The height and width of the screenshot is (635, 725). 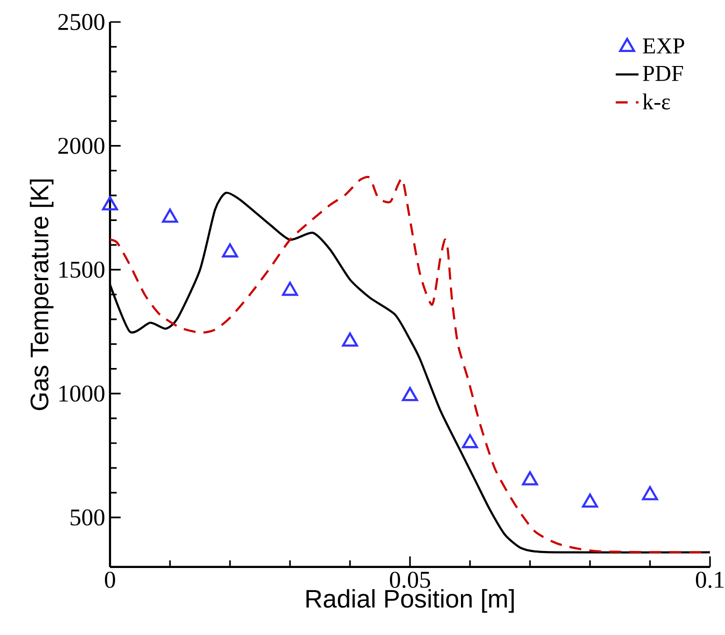 What do you see at coordinates (663, 73) in the screenshot?
I see `legend-label: PDF` at bounding box center [663, 73].